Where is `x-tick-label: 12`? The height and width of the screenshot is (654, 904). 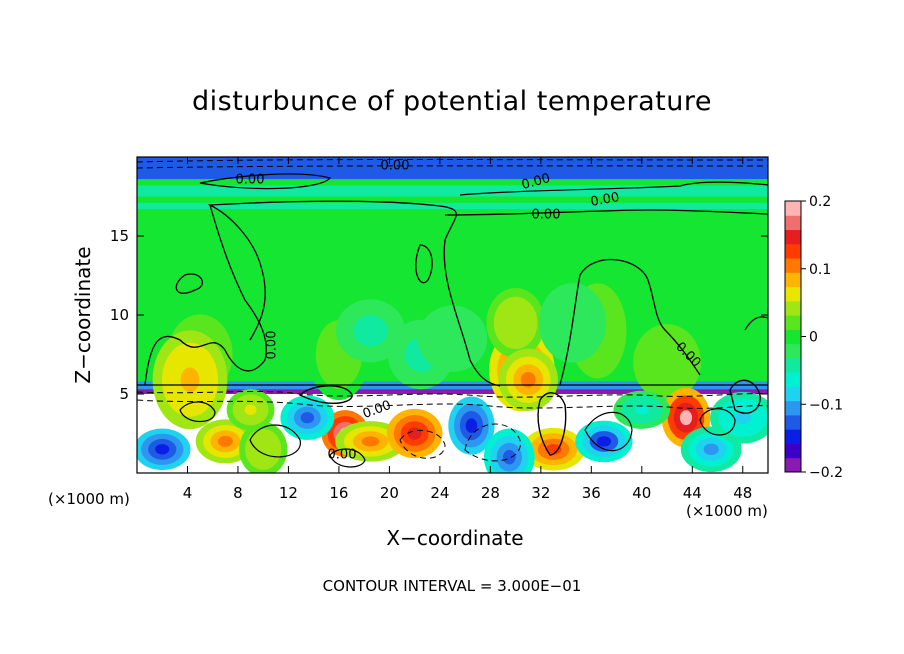
x-tick-label: 12 is located at coordinates (288, 493).